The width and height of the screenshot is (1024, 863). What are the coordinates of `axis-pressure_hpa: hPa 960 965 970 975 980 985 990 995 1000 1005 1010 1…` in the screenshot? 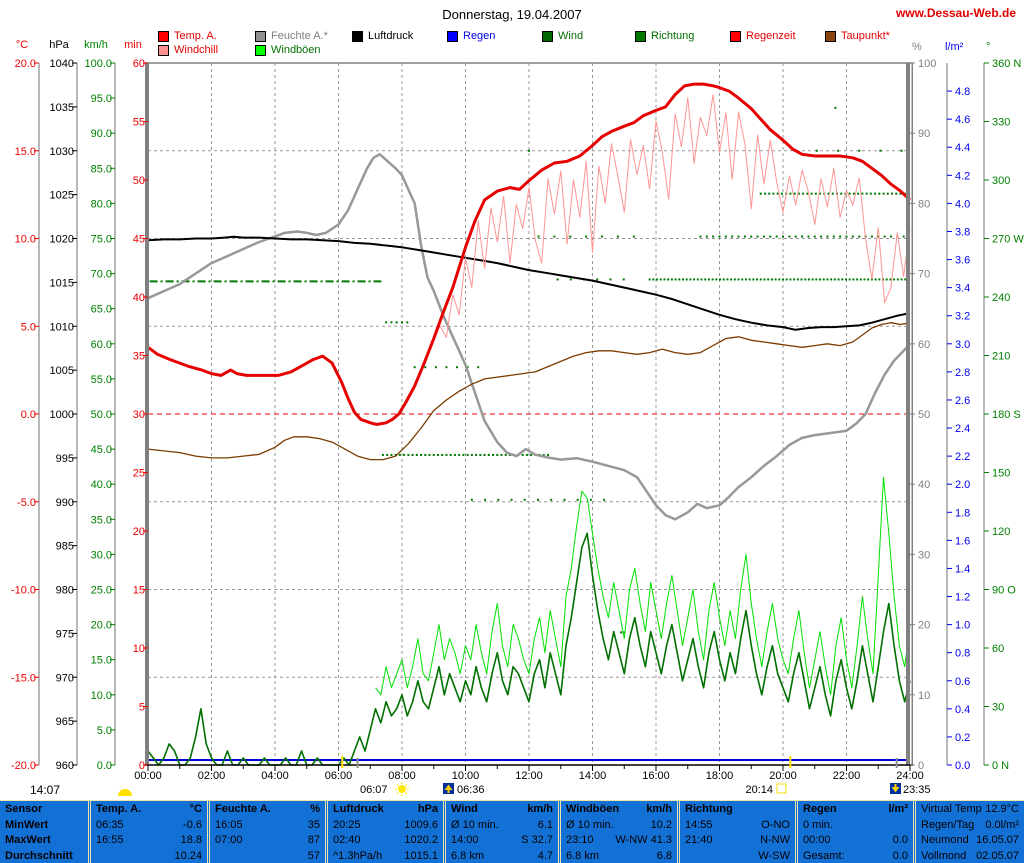 It's located at (63, 405).